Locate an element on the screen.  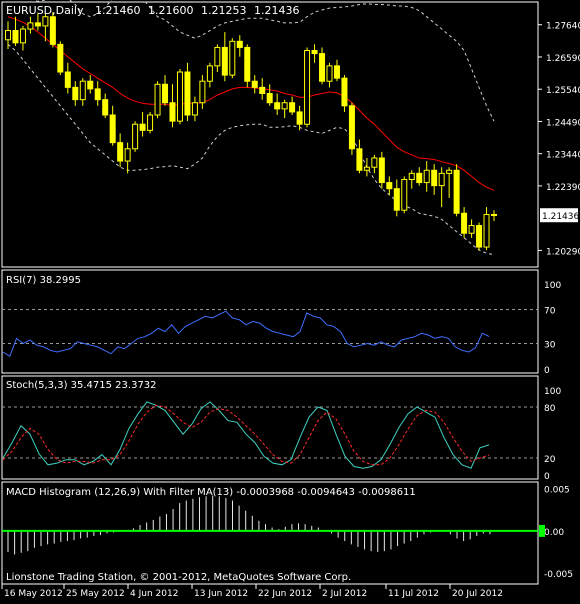
high-value: 1.21600 is located at coordinates (171, 10).